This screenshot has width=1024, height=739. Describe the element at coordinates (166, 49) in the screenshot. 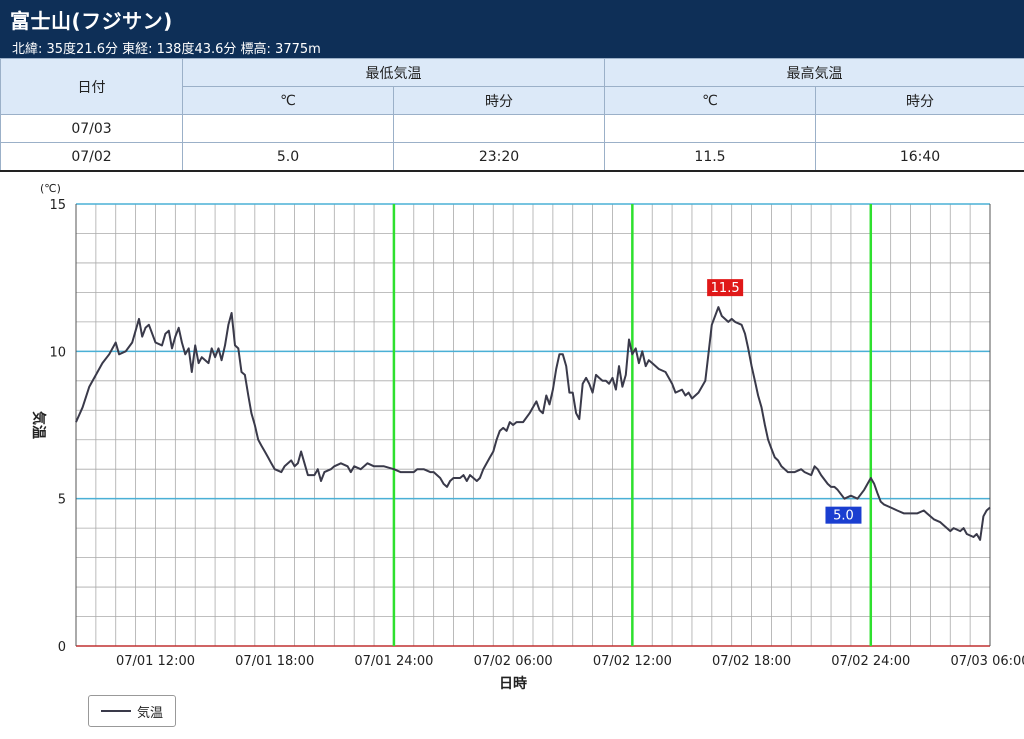

I see `station-location: 北緯: 35度21.6分 東経: 138度43.6分 標高: 3775m` at that location.